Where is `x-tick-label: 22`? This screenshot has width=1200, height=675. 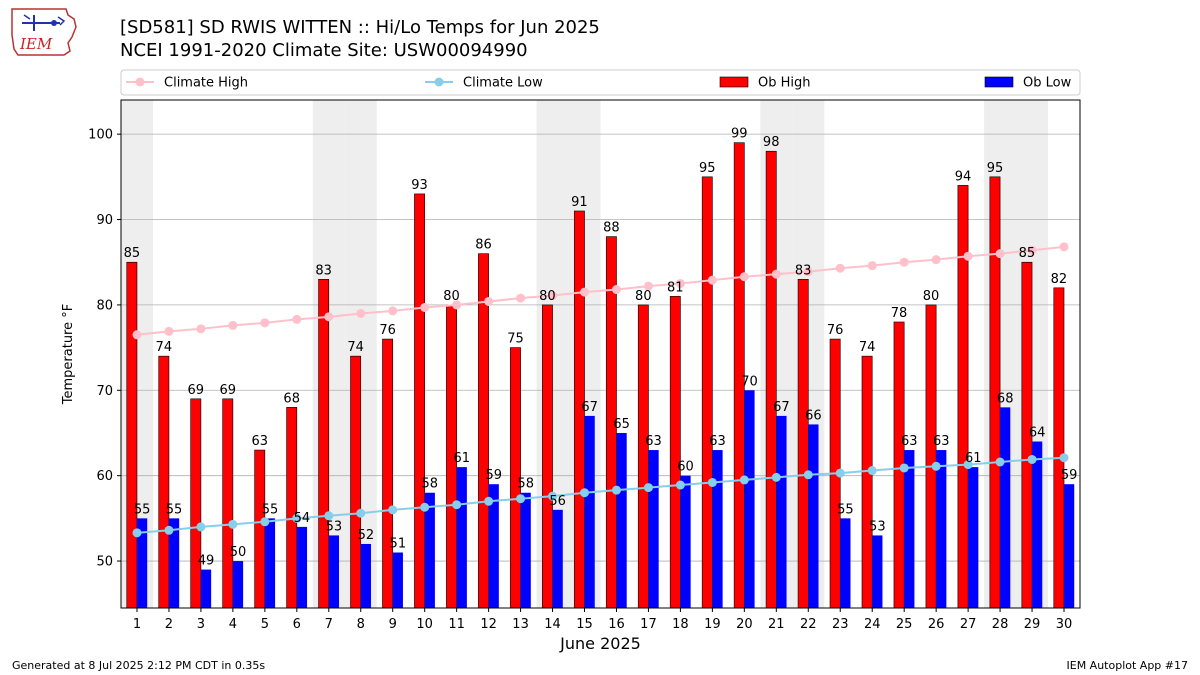 x-tick-label: 22 is located at coordinates (808, 624).